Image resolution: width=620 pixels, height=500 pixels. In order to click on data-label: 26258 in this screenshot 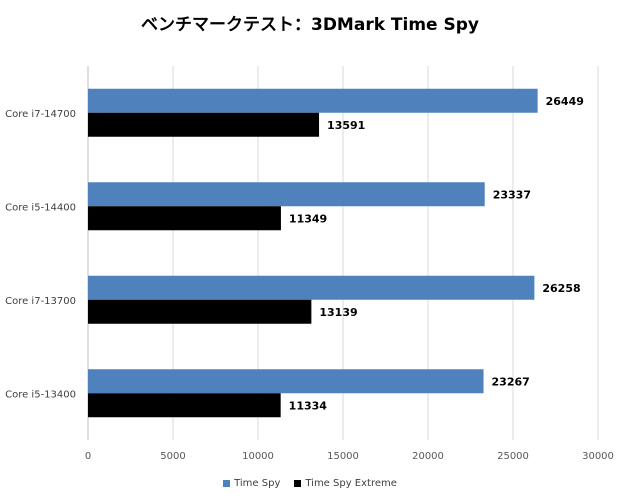, I will do `click(561, 288)`.